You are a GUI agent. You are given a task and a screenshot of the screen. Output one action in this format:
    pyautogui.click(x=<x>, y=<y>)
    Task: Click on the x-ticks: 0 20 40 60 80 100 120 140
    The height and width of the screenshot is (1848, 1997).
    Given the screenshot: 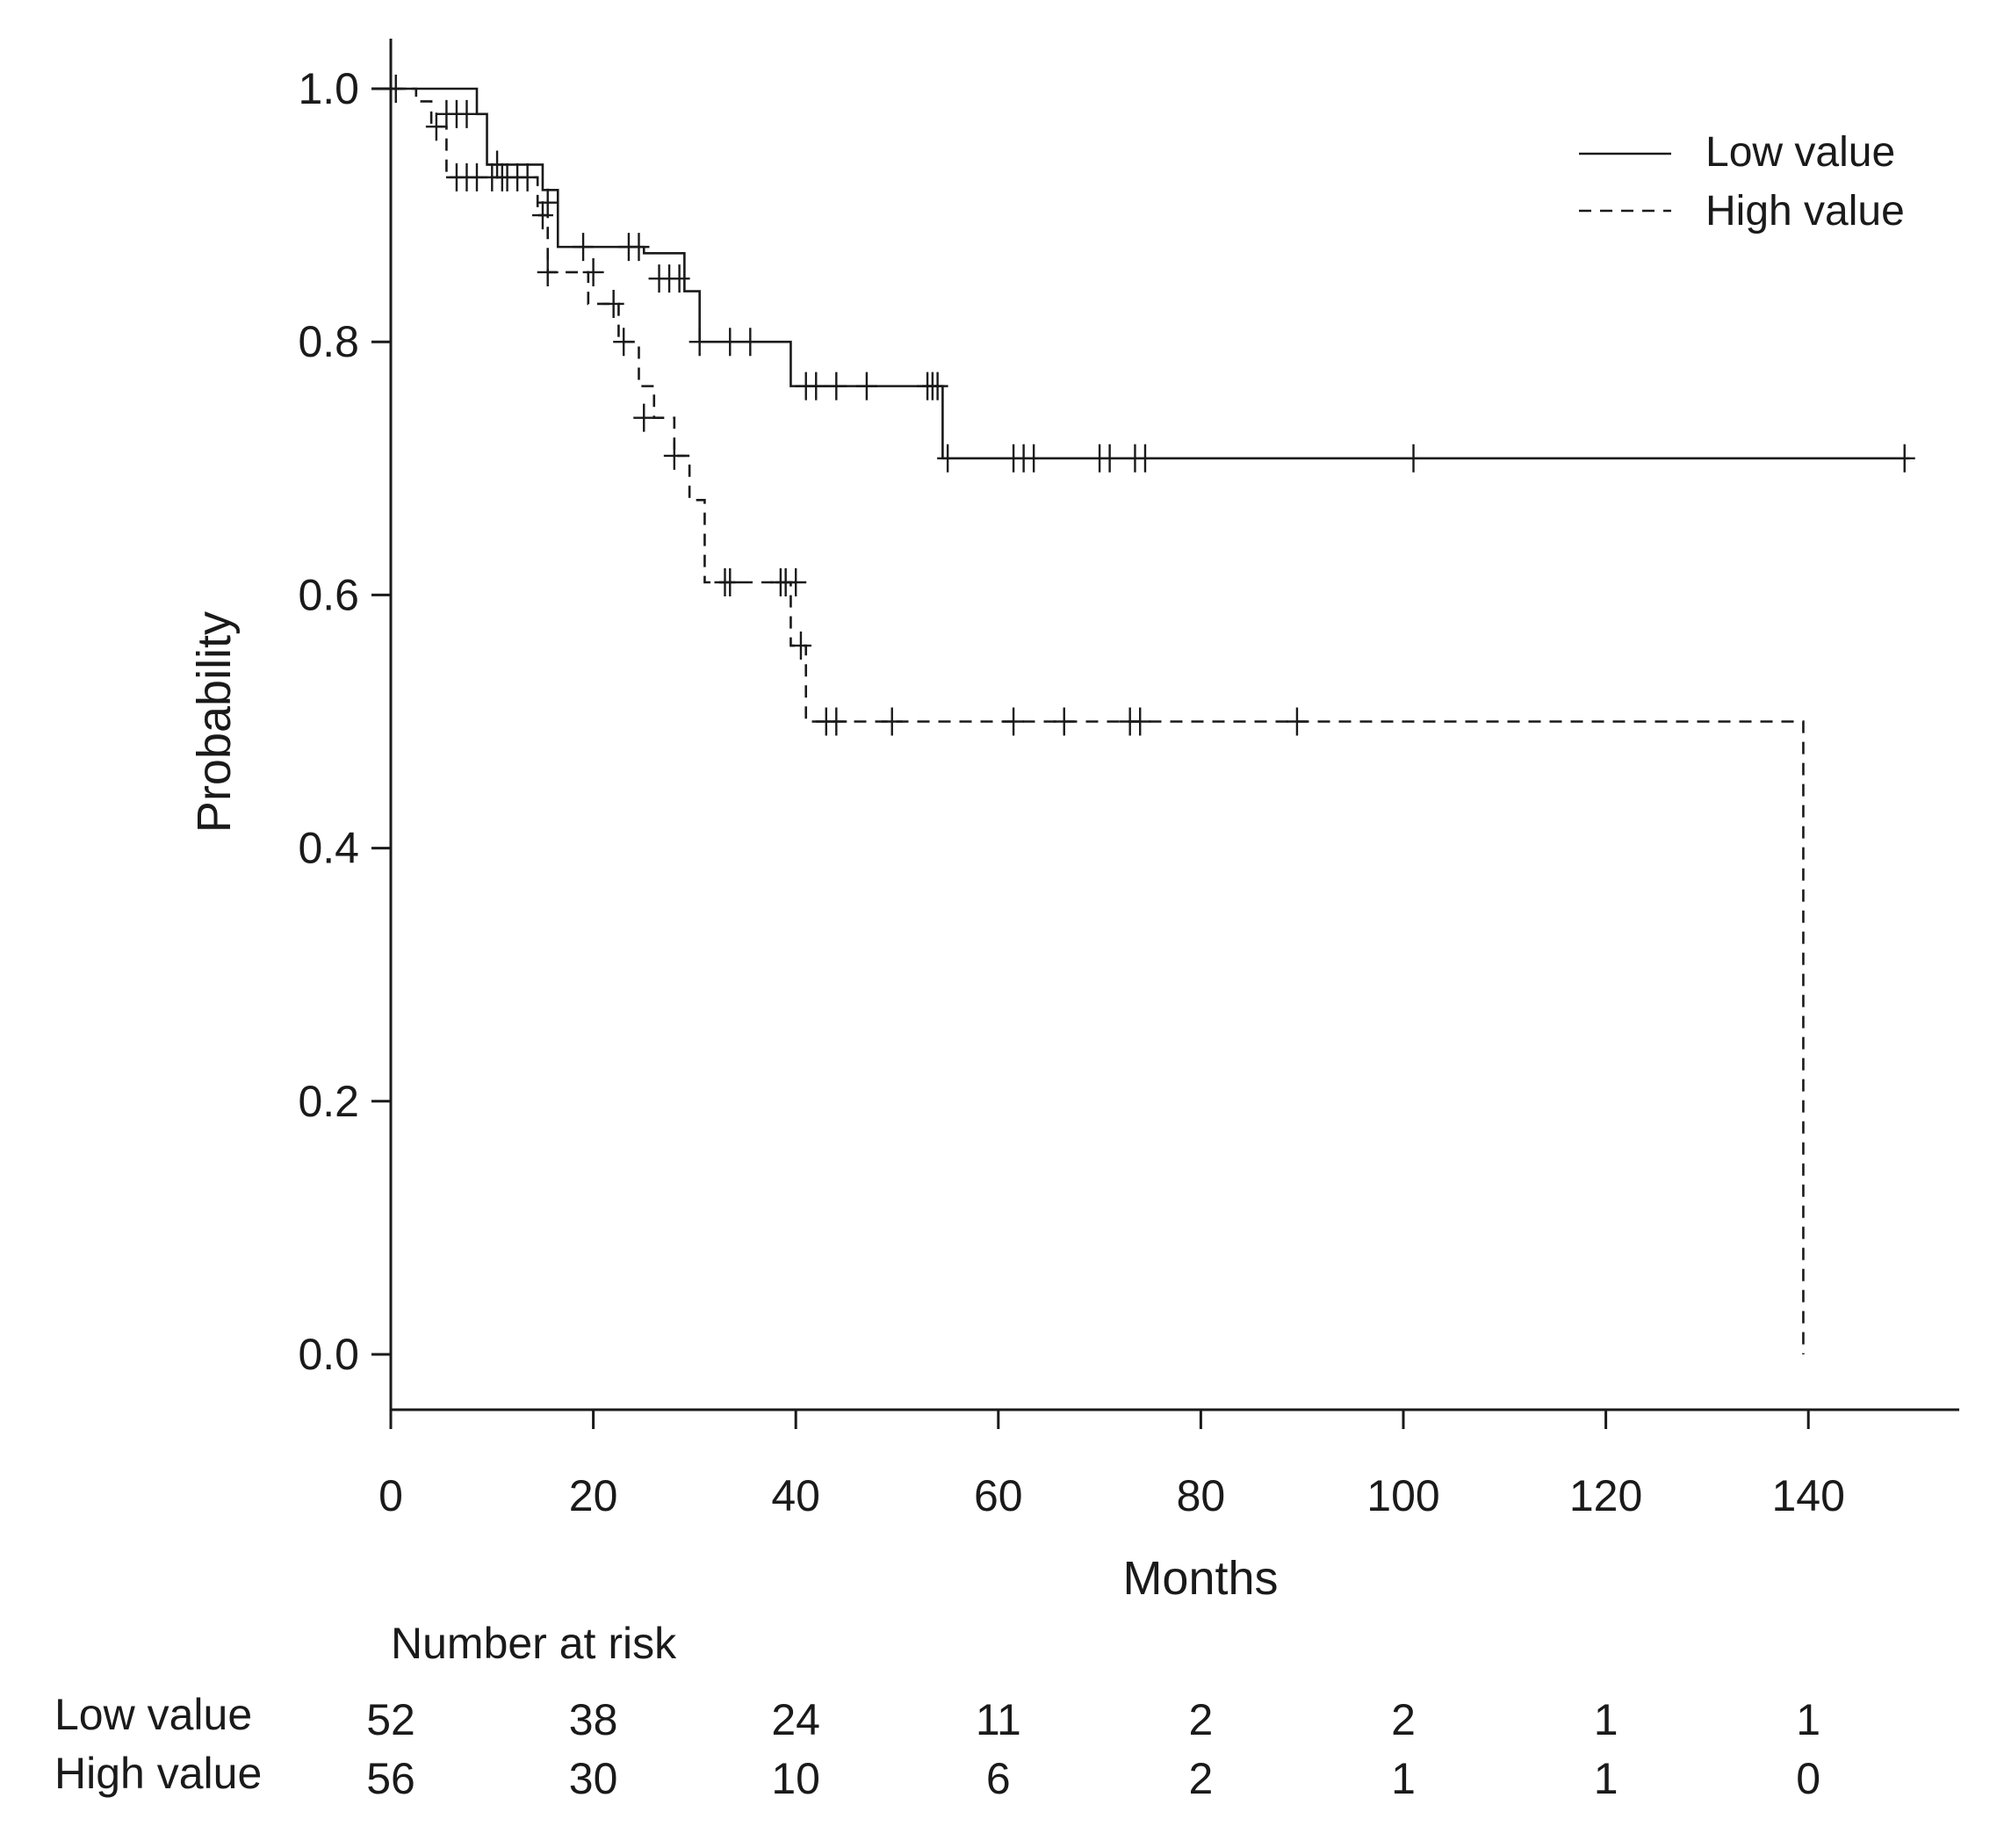 What is the action you would take?
    pyautogui.click(x=1111, y=1465)
    